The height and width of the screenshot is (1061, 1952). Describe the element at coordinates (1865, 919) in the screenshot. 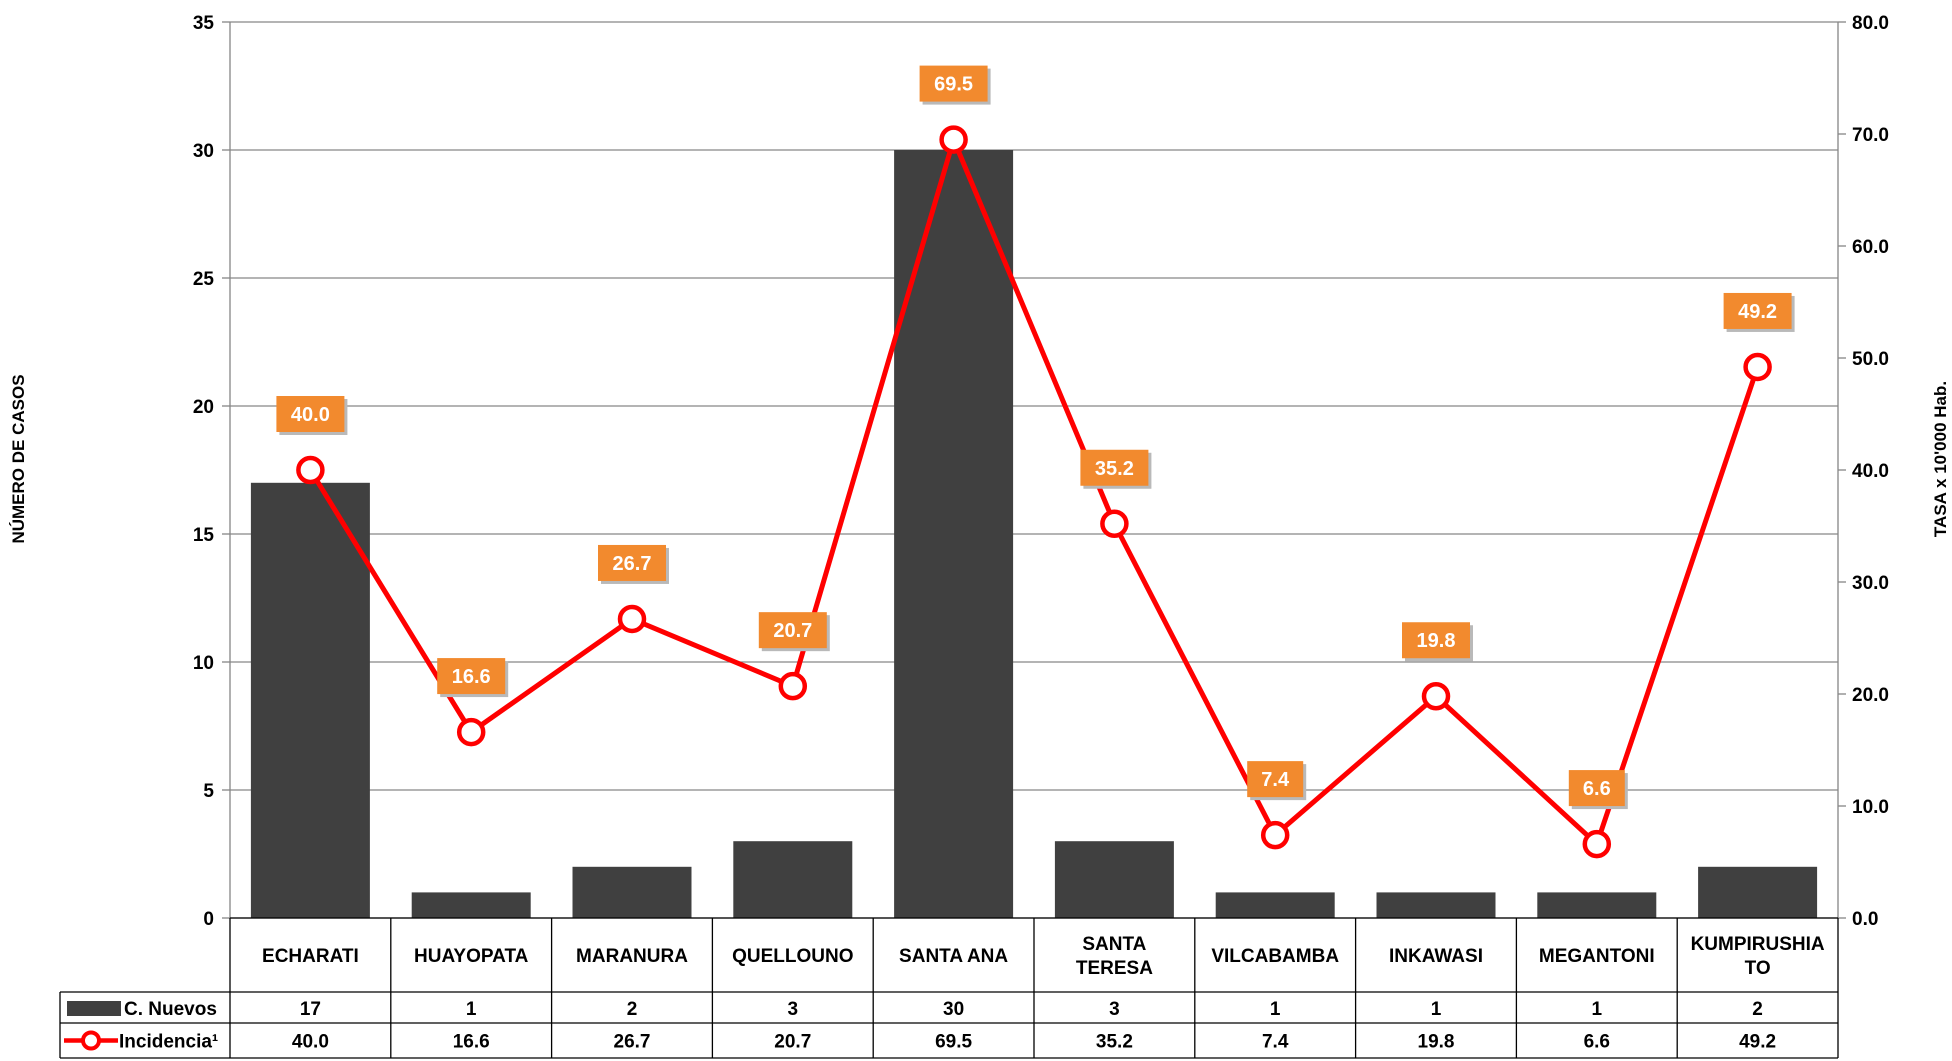

I see `y2-tick-label: 0.0` at that location.